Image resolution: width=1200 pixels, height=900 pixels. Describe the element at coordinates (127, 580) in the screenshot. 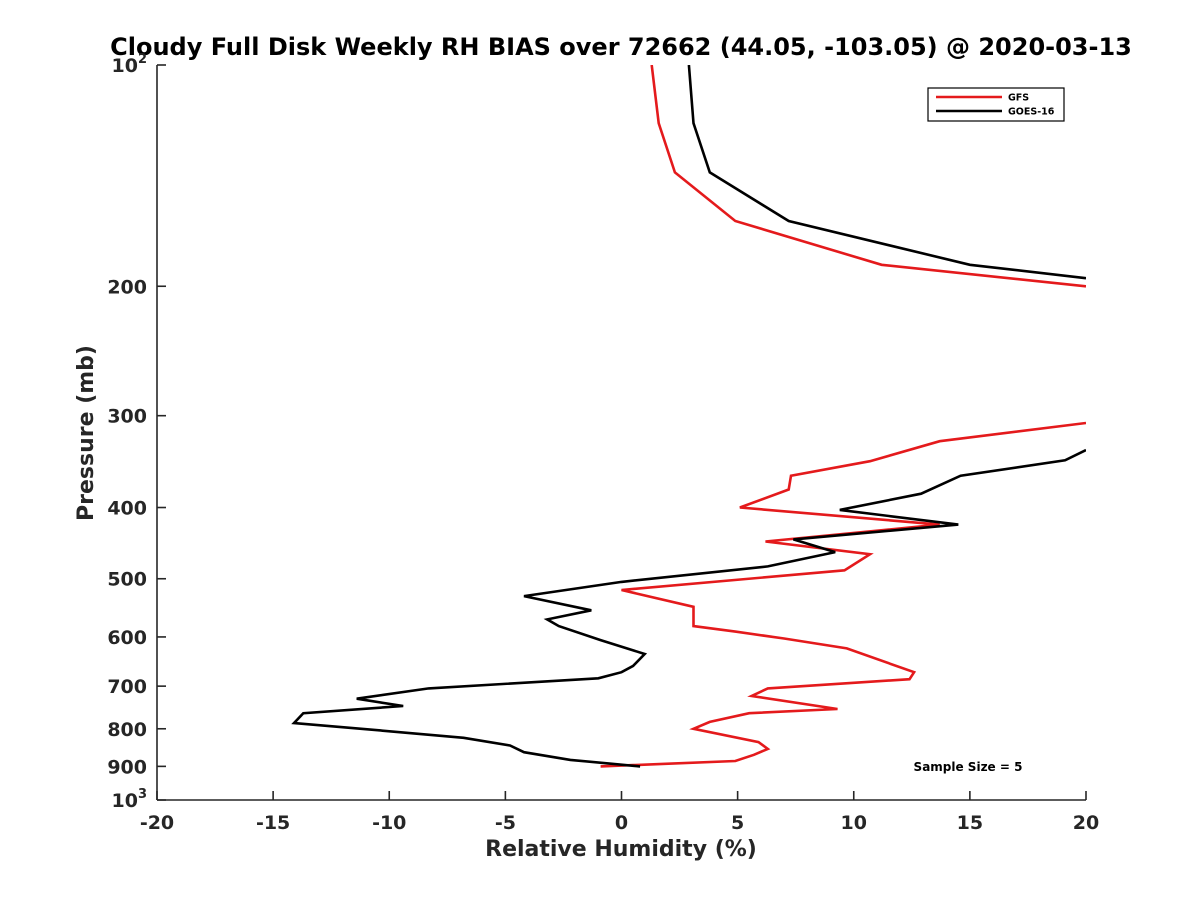

I see `y-tick-label: 500` at that location.